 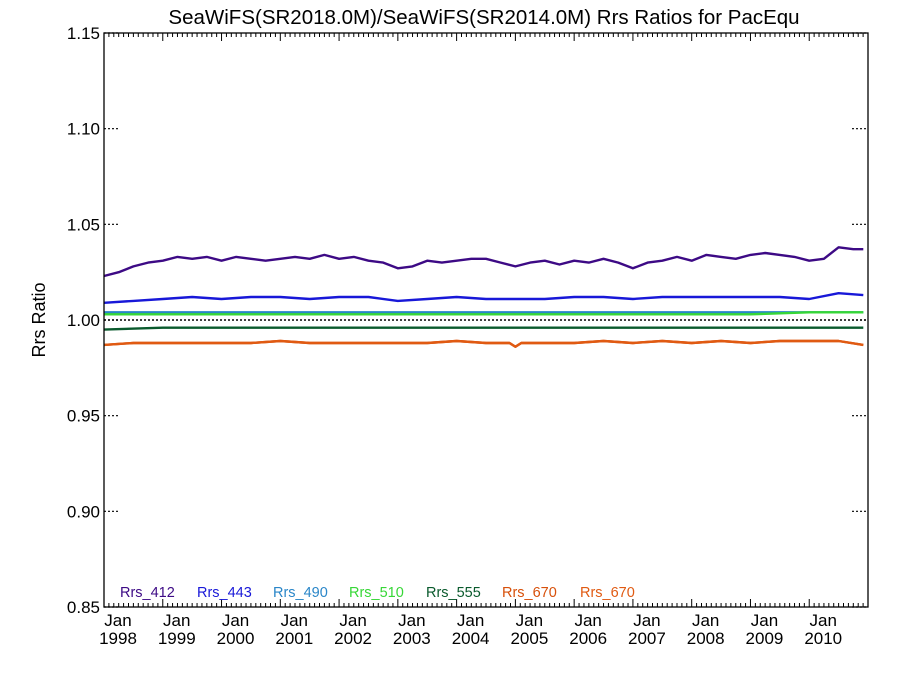 I want to click on legend-item-rrs-670-6: Rrs_670, so click(x=607, y=593).